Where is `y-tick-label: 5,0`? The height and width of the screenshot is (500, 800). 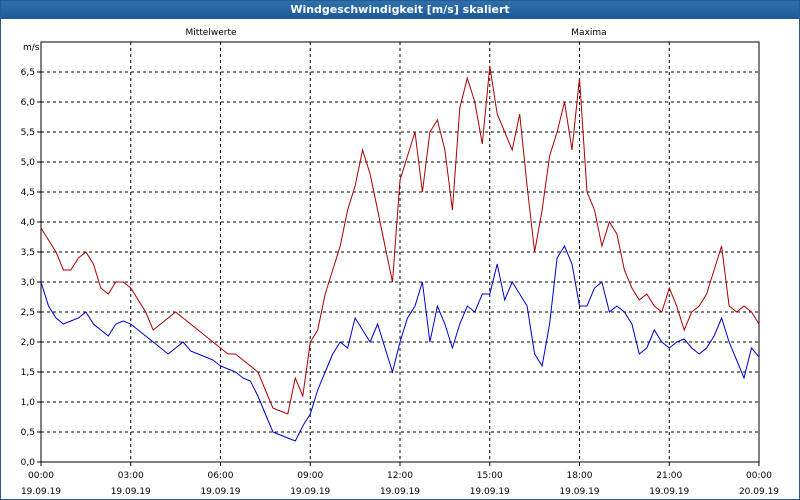 y-tick-label: 5,0 is located at coordinates (28, 163).